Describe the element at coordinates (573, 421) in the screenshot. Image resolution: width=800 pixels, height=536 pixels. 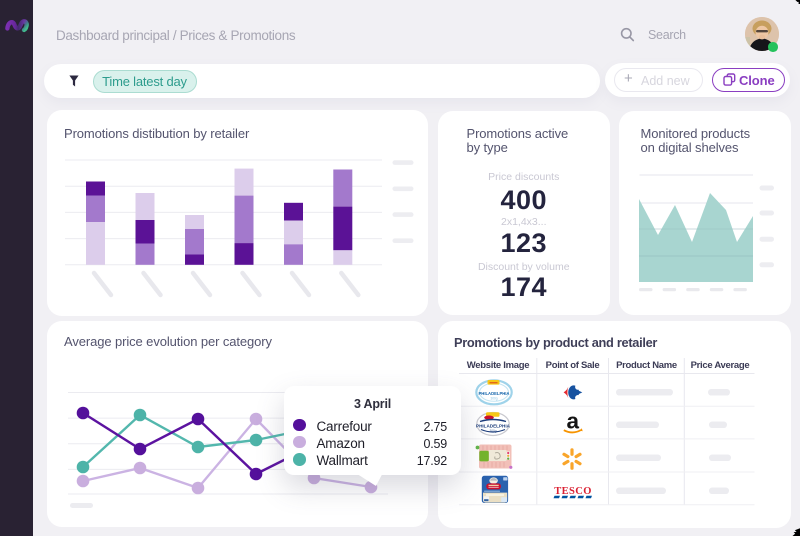
I see `svg-text: a` at that location.